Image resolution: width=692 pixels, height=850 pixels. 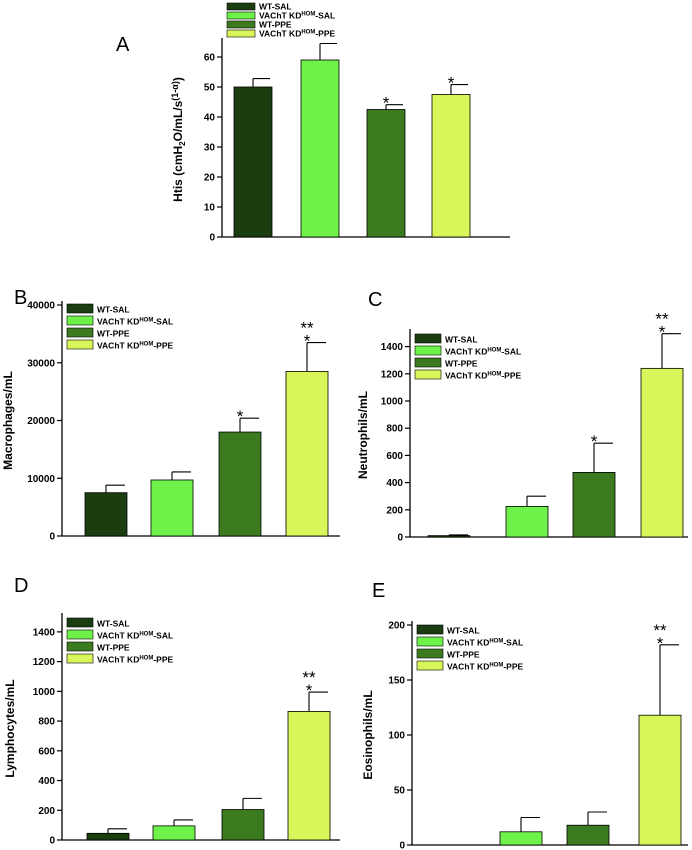 What do you see at coordinates (394, 510) in the screenshot?
I see `panel-C-y-tick-label: 200` at bounding box center [394, 510].